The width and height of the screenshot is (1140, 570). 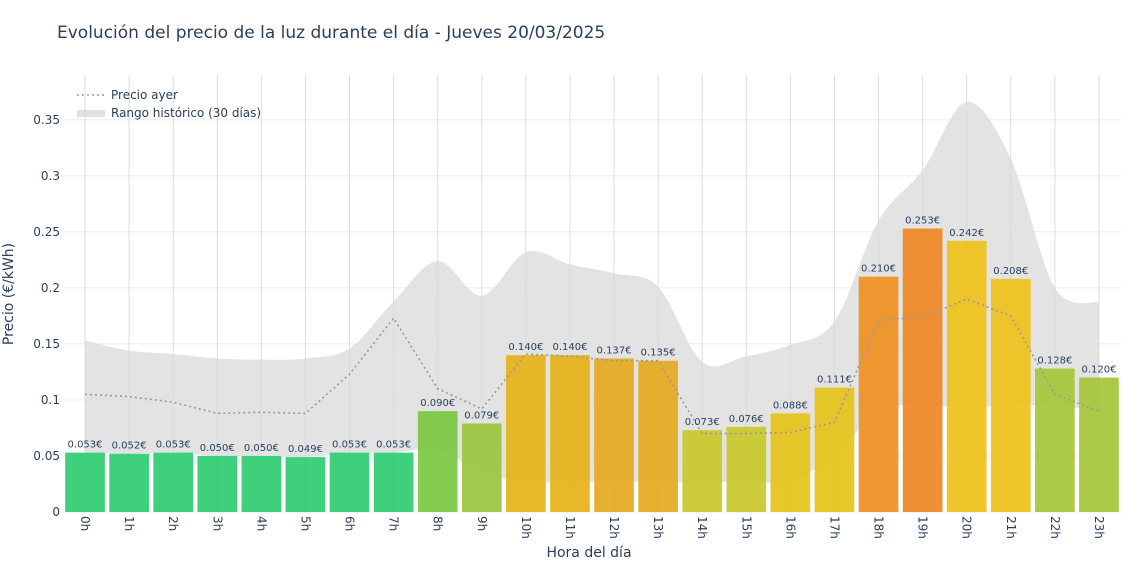 I want to click on x-tick-label: 7h, so click(x=394, y=523).